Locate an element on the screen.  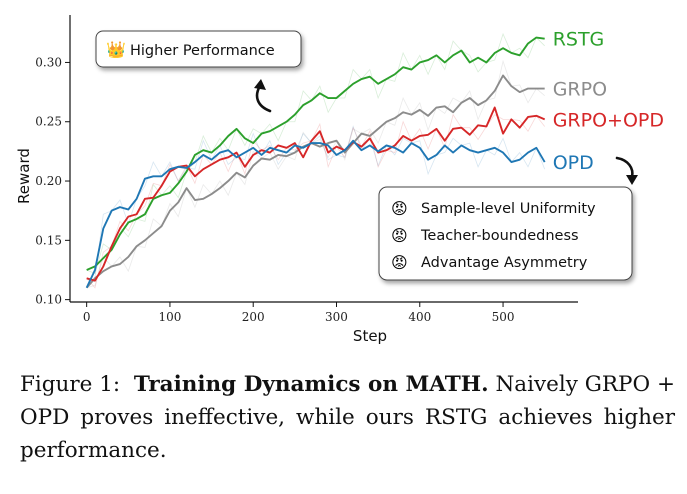
crown-icon: 👑 is located at coordinates (116, 49).